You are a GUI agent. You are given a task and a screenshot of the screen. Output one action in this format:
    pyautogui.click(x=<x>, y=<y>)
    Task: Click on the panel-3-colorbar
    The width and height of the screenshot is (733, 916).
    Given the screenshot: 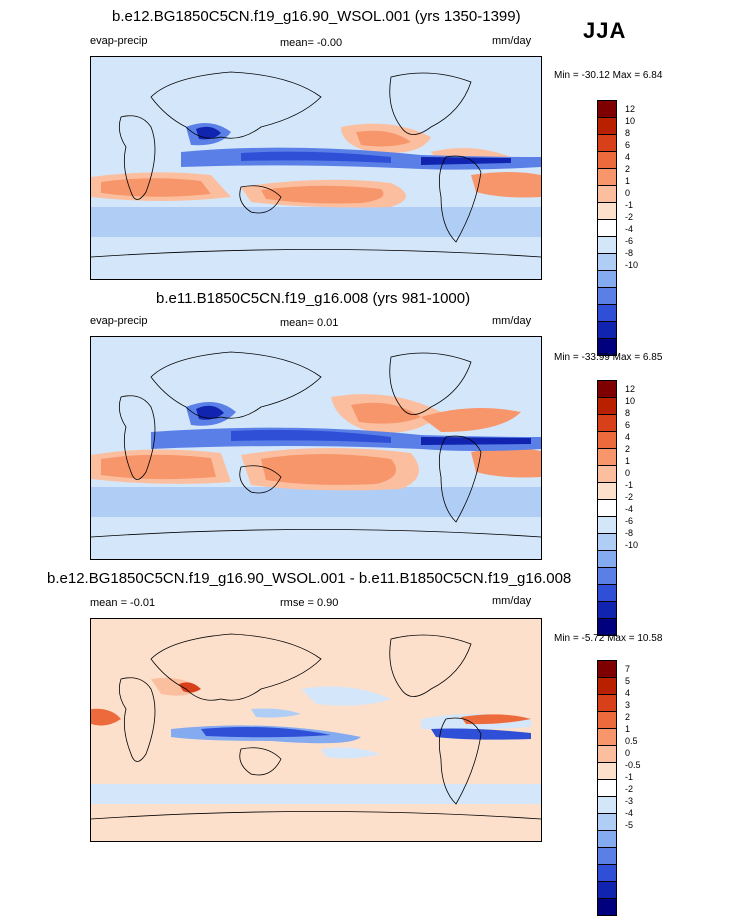 What is the action you would take?
    pyautogui.click(x=607, y=788)
    